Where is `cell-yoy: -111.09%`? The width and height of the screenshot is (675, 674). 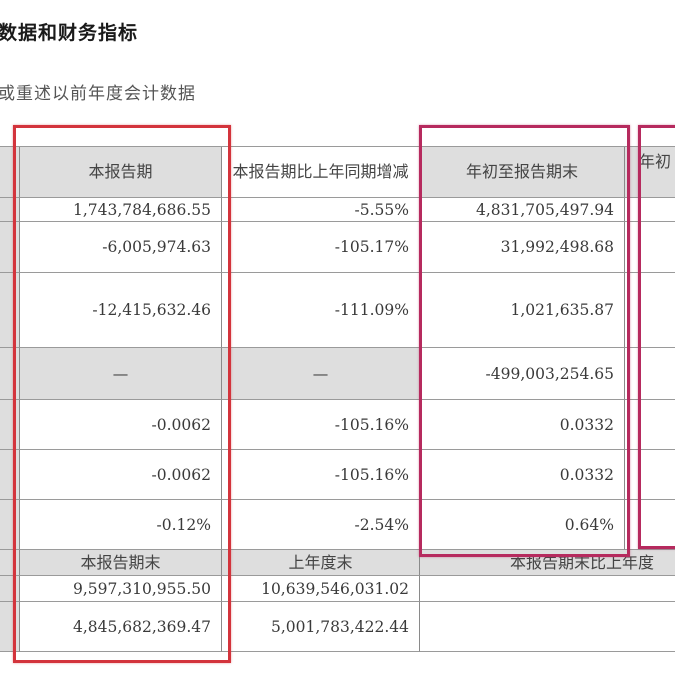 cell-yoy: -111.09% is located at coordinates (321, 310).